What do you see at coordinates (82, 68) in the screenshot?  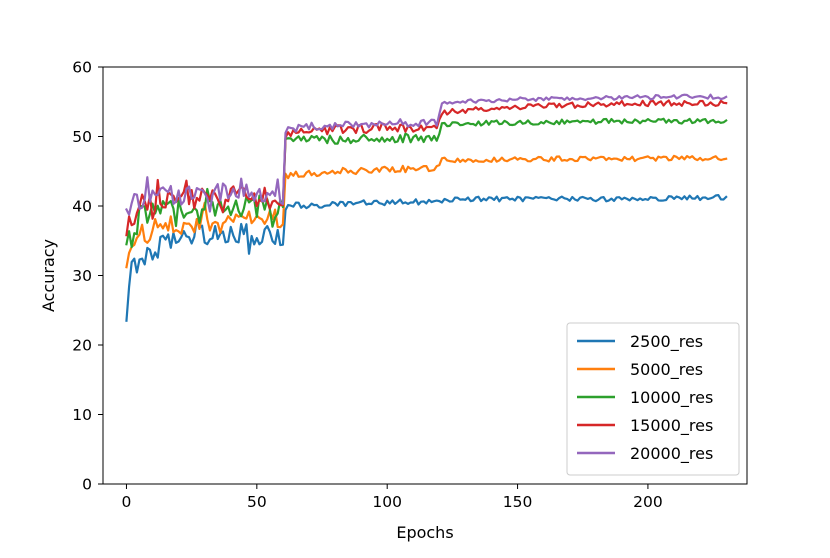 I see `y-tick-label: 60` at bounding box center [82, 68].